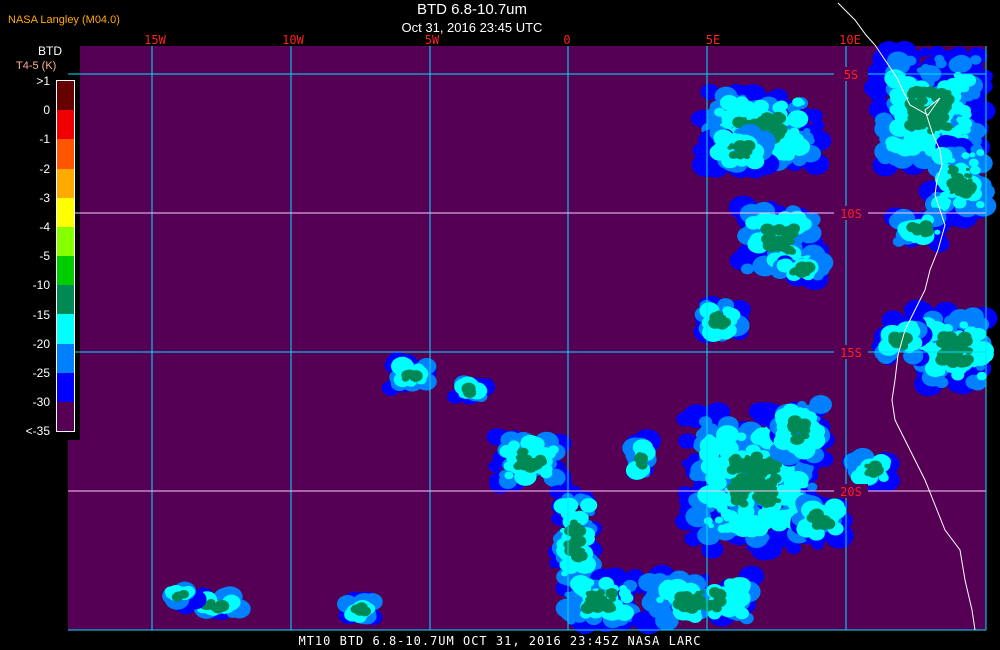 The height and width of the screenshot is (650, 1000). I want to click on colorbar-label: -2, so click(44, 168).